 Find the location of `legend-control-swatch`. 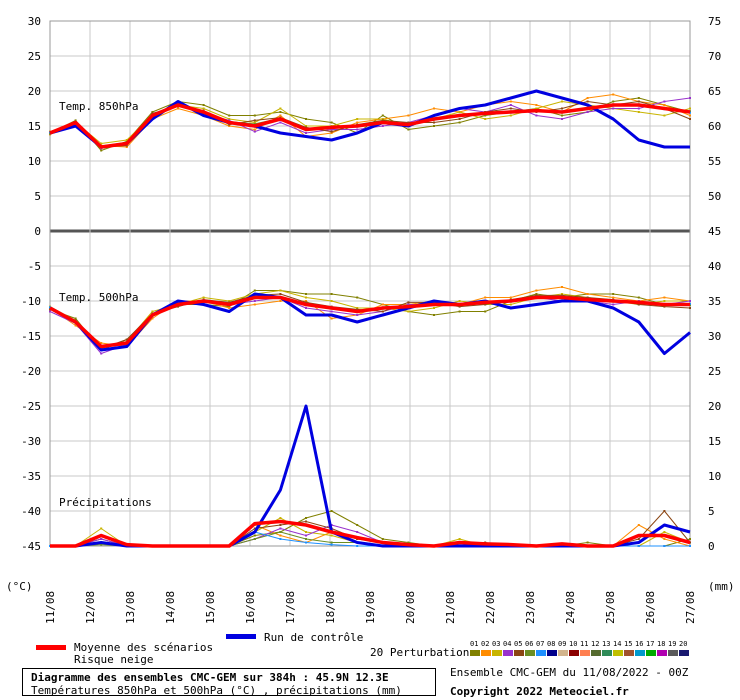

legend-control-swatch is located at coordinates (241, 636).